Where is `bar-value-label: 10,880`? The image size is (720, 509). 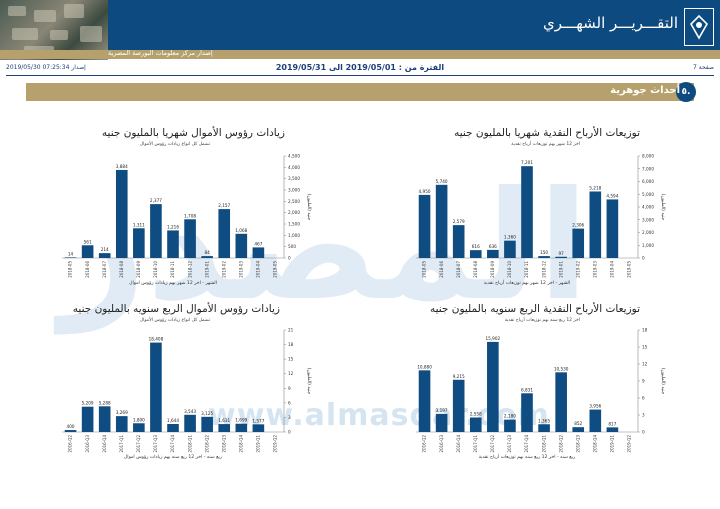
bar-value-label: 10,880 is located at coordinates (424, 366).